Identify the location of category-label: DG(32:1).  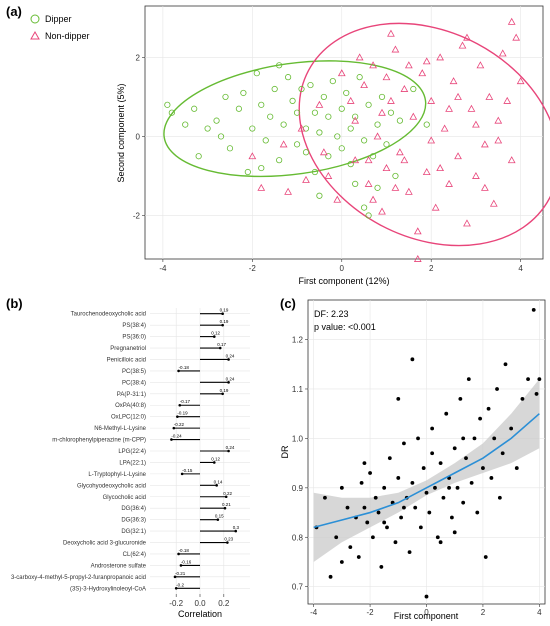
(133, 532).